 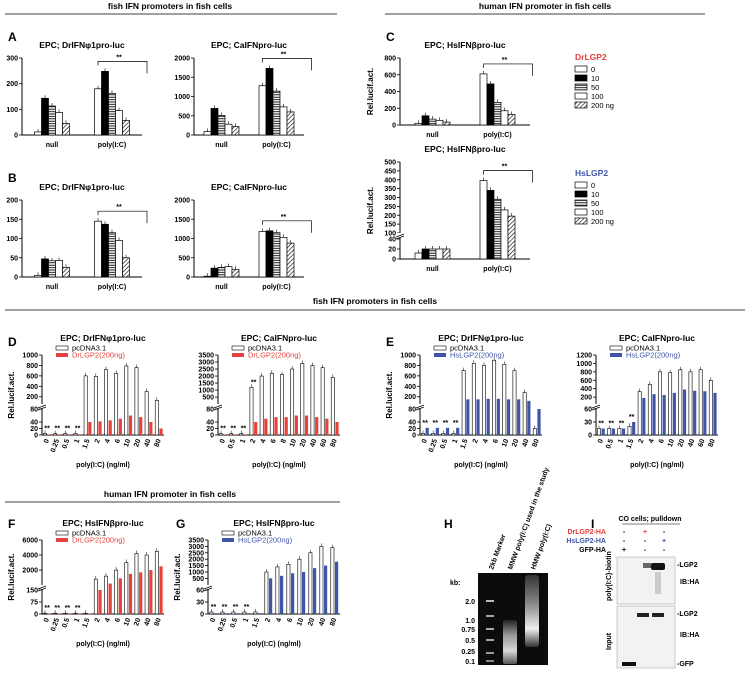 What do you see at coordinates (545, 6) in the screenshot?
I see `section-title-top-right: human IFN promoter in fish cells` at bounding box center [545, 6].